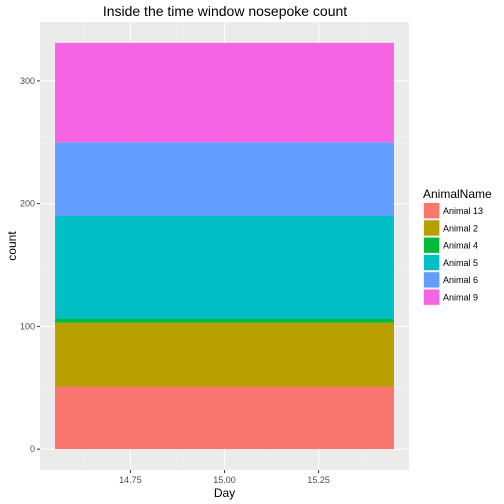  What do you see at coordinates (27, 81) in the screenshot?
I see `y-tick-label: 300` at bounding box center [27, 81].